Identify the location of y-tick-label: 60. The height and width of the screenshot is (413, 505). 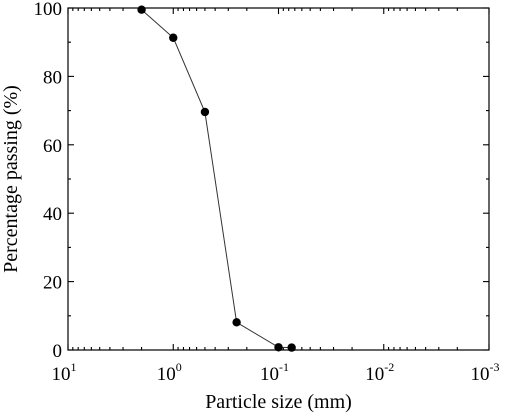
(52, 146).